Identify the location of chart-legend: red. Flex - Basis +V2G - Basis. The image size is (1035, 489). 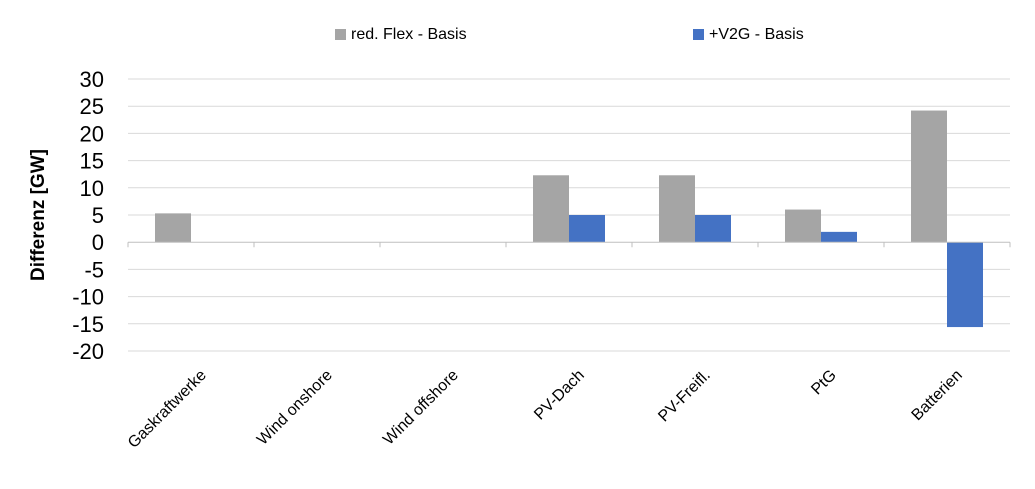
(569, 34).